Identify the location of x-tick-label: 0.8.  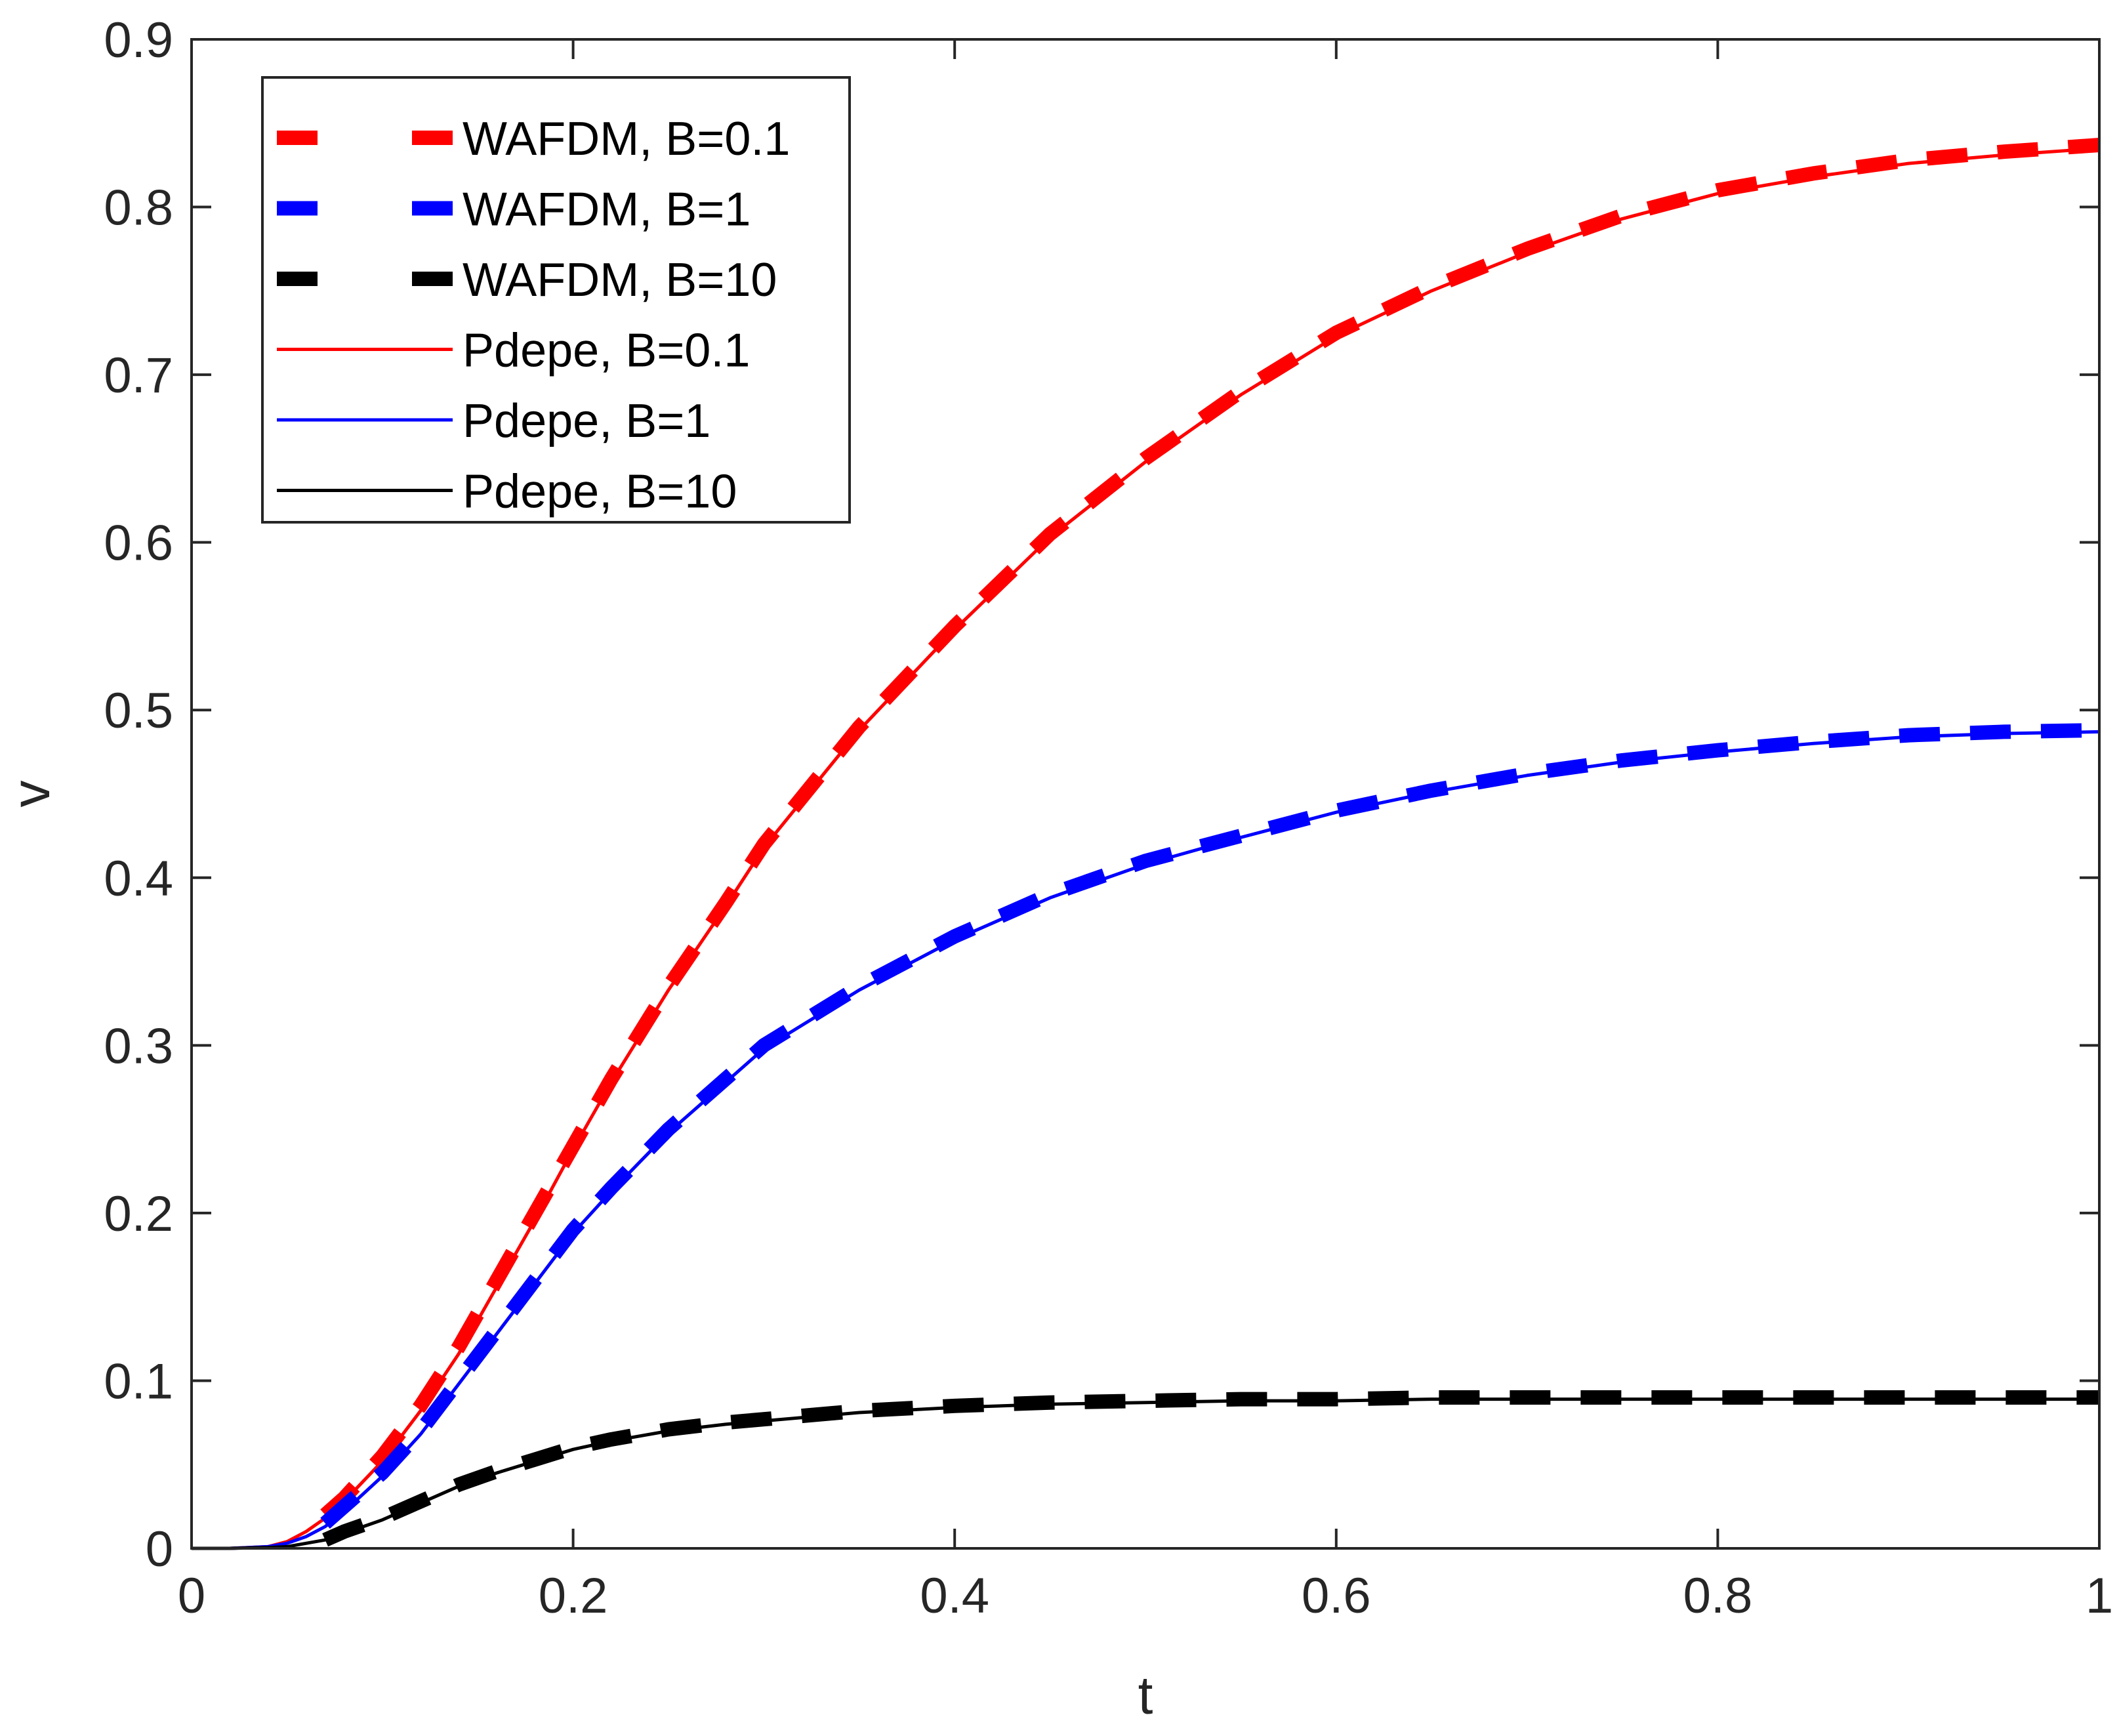
(1718, 1596).